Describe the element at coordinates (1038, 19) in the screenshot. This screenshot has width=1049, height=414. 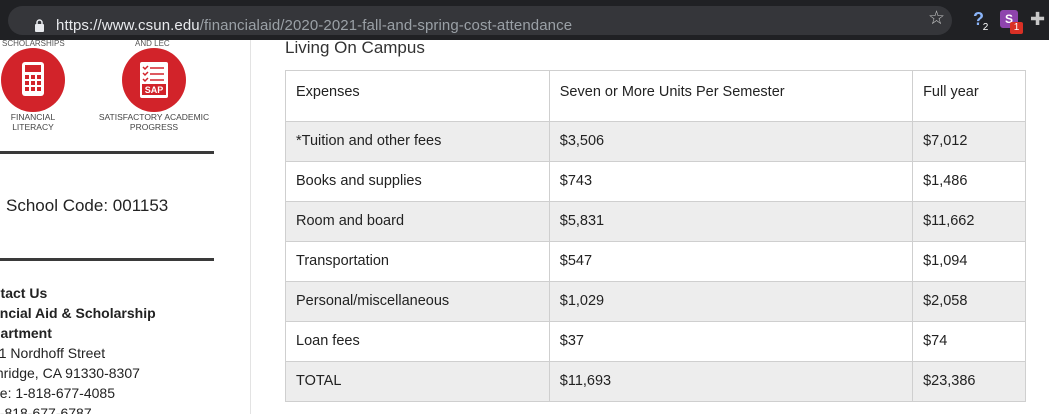
I see `extensions-puzzle-icon: ✚` at that location.